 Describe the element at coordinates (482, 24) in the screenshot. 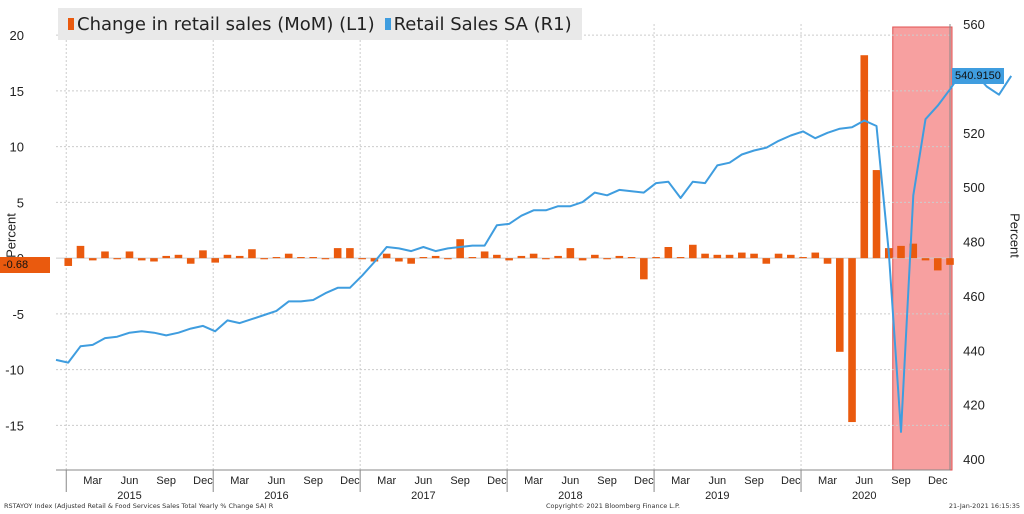

I see `legend-label-line: Retail Sales SA (R1)` at that location.